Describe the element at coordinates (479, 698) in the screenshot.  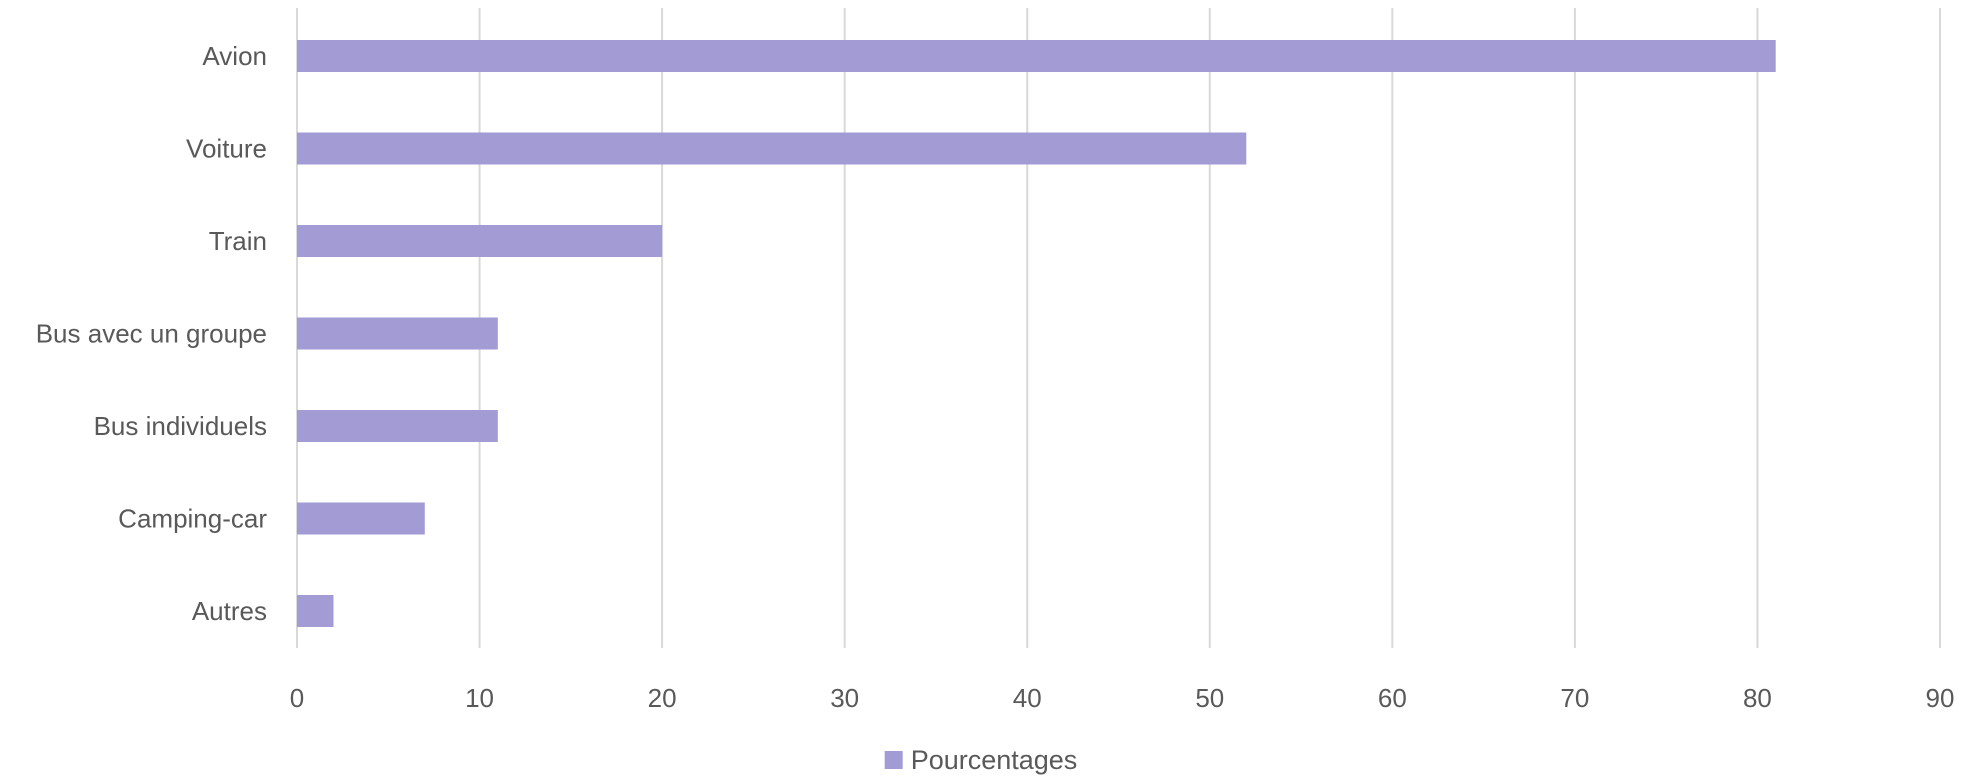
I see `x-tick-label-10: 10` at that location.